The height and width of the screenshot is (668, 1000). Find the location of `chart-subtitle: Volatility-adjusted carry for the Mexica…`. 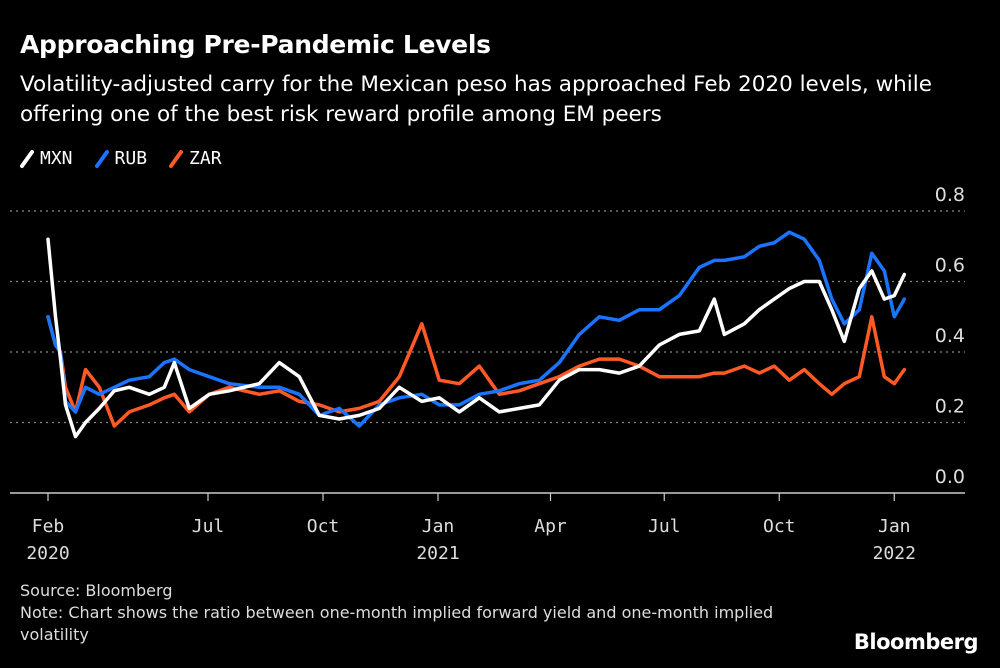

chart-subtitle: Volatility-adjusted carry for the Mexica… is located at coordinates (476, 99).